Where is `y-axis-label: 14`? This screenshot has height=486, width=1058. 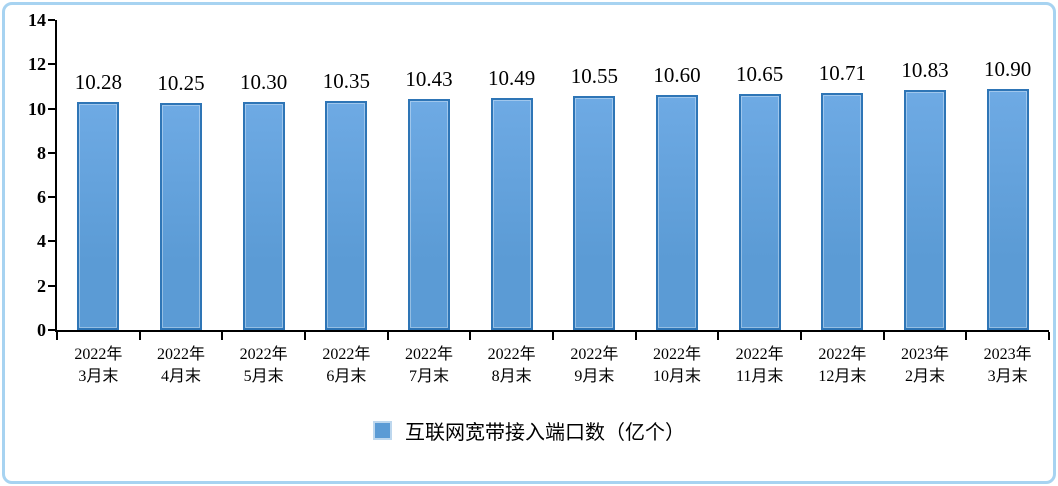 y-axis-label: 14 is located at coordinates (37, 20).